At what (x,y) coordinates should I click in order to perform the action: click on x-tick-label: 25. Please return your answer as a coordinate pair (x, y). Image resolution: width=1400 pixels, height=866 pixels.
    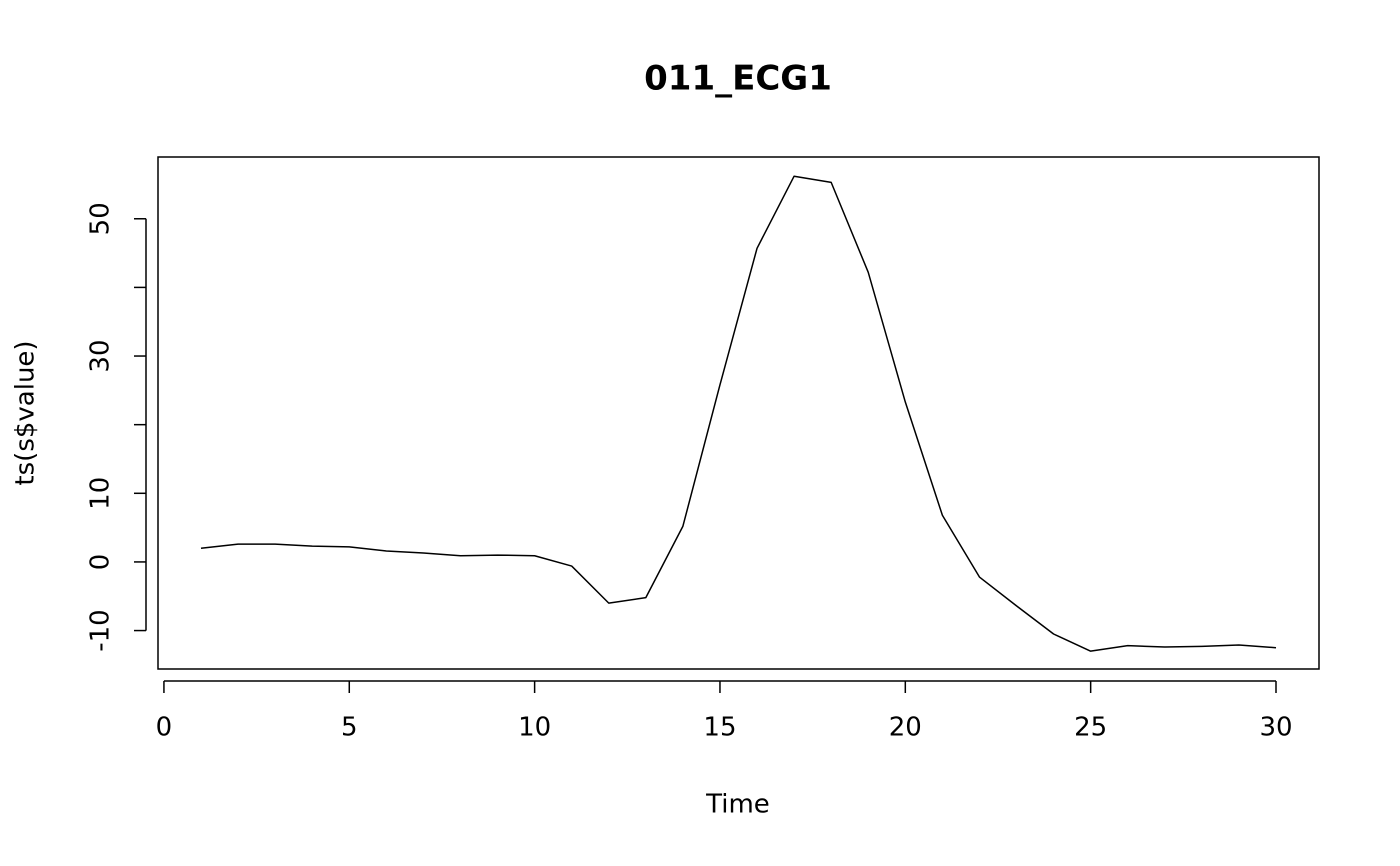
    Looking at the image, I should click on (1090, 728).